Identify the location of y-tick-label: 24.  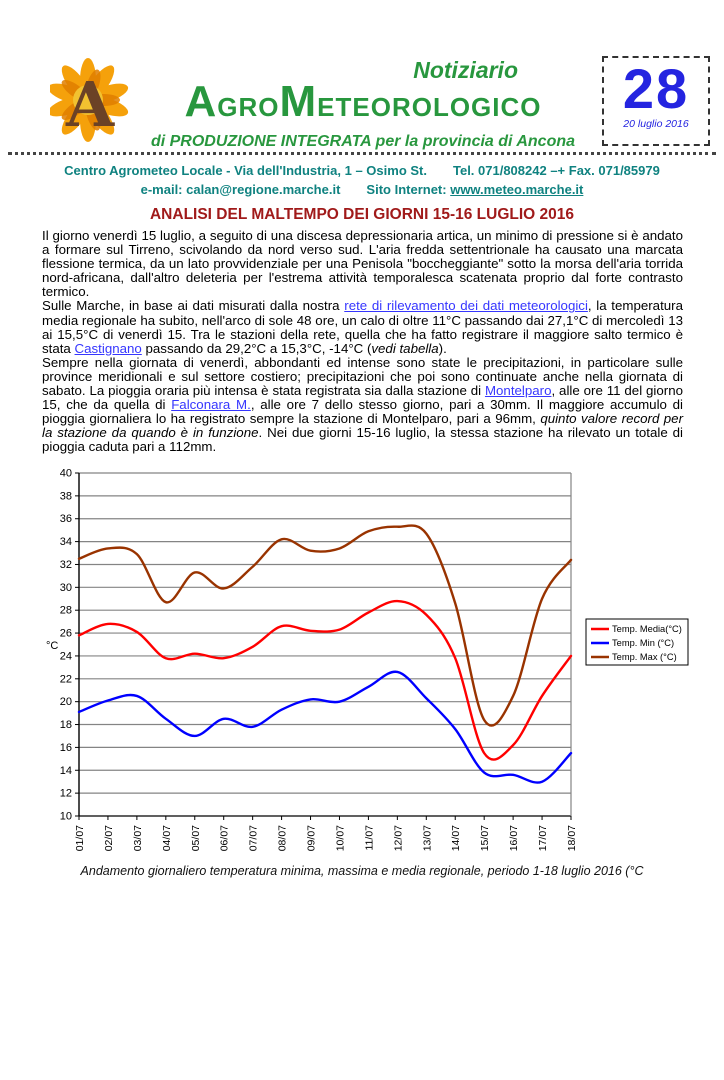
(66, 656).